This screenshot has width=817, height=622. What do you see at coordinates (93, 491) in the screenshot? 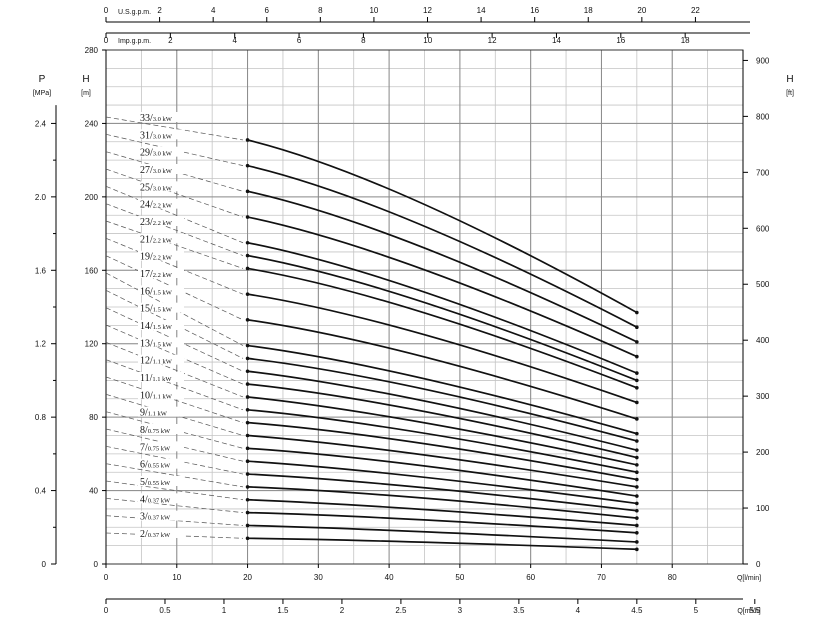
I see `h-tick-label: 40` at bounding box center [93, 491].